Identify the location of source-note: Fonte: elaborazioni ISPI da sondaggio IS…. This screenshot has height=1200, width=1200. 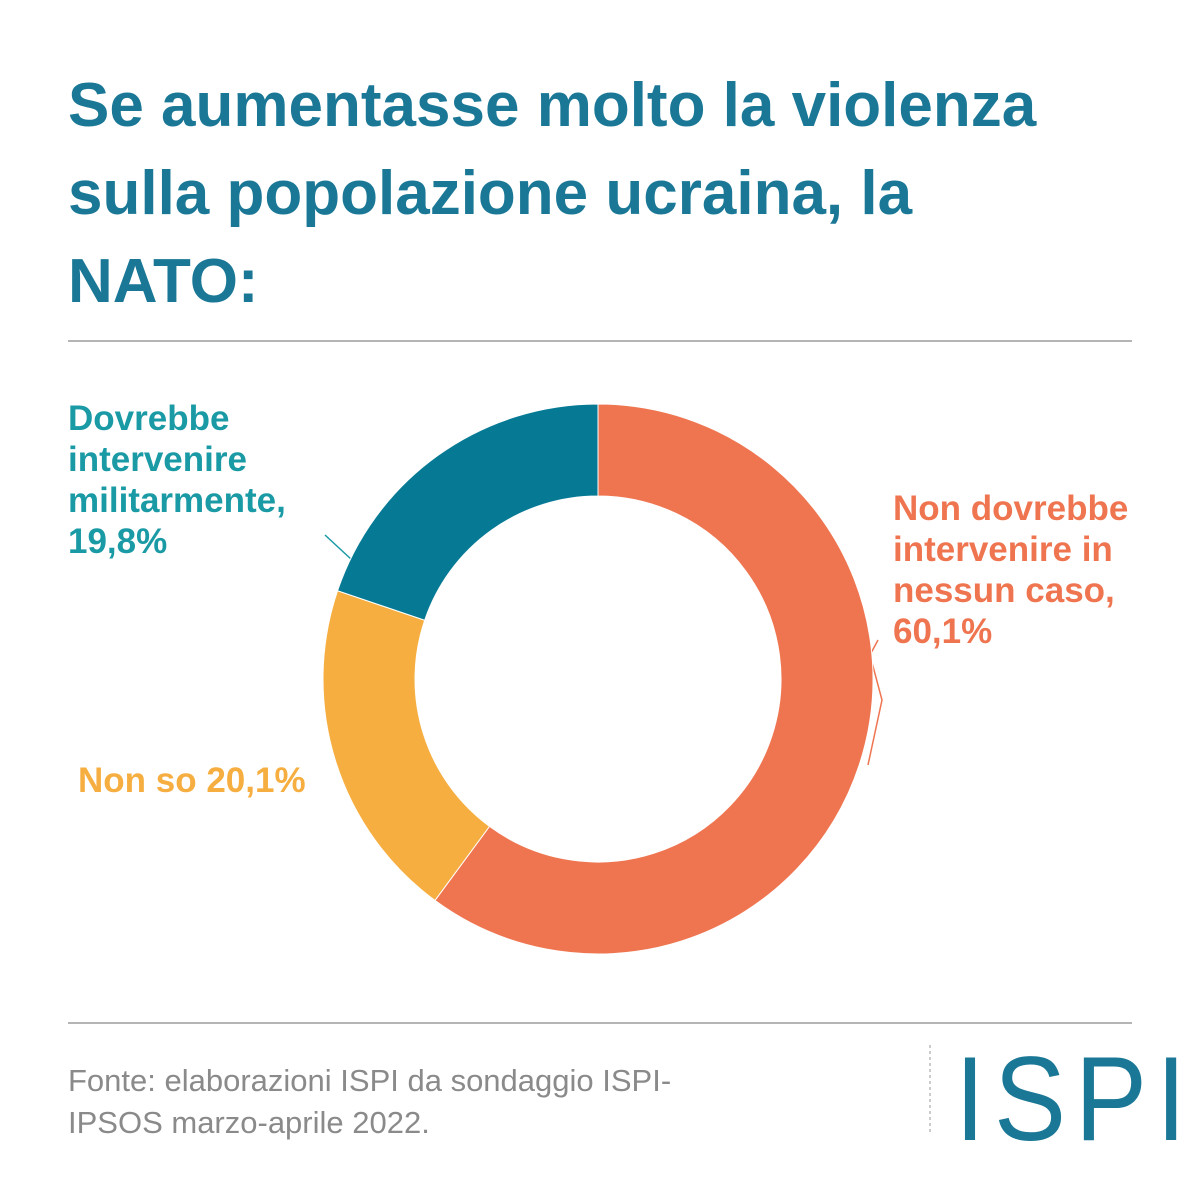
(370, 1101).